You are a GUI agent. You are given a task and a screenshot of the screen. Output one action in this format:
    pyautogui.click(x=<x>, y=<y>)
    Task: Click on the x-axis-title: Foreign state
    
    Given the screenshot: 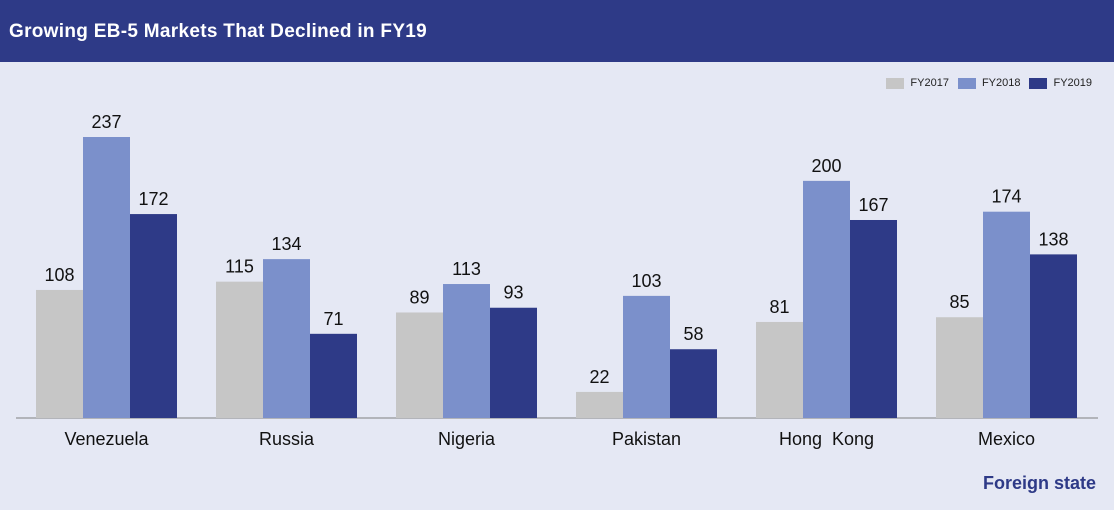 What is the action you would take?
    pyautogui.click(x=1039, y=483)
    